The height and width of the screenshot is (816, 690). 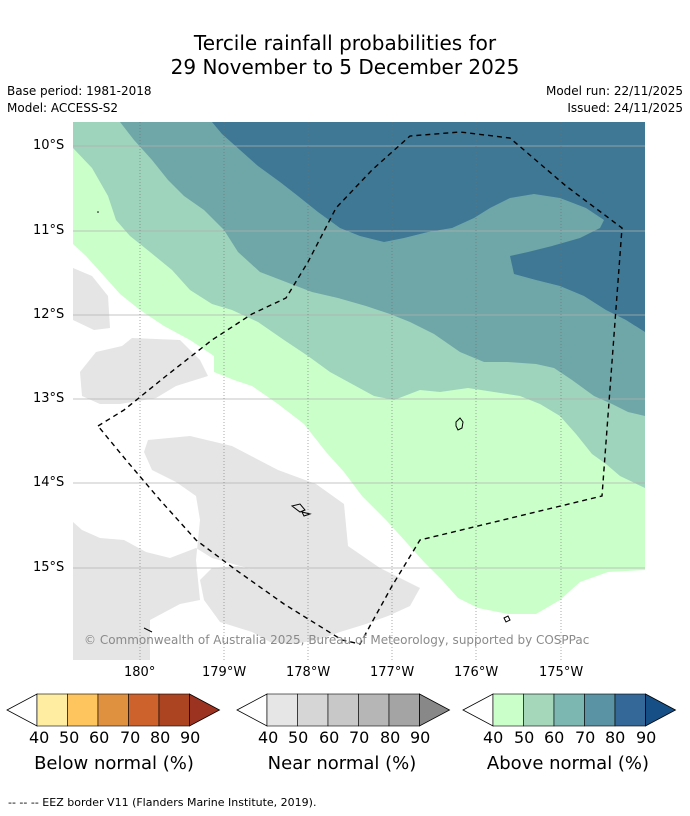 What do you see at coordinates (205, 710) in the screenshot?
I see `below-colorbar-max-extend` at bounding box center [205, 710].